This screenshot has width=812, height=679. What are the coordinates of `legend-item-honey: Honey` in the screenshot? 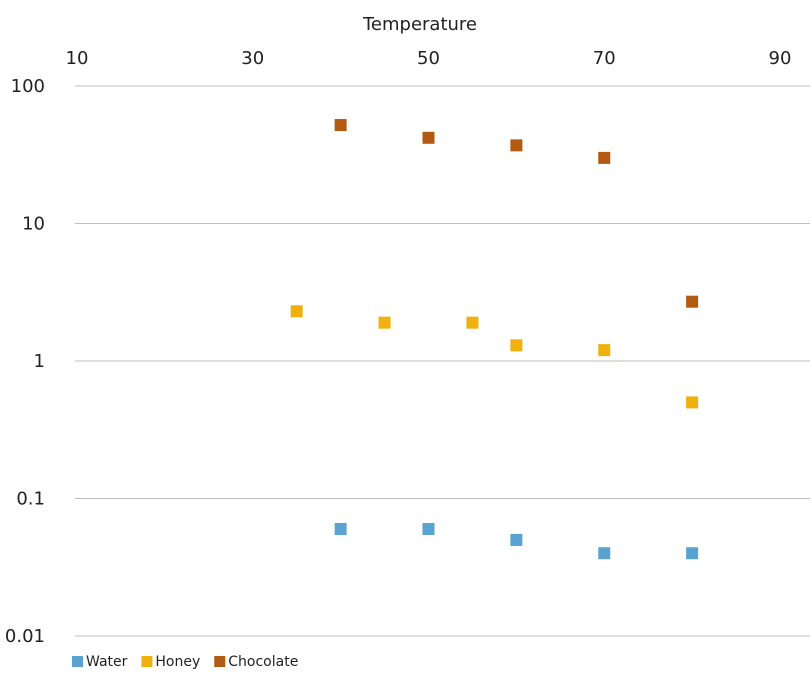 It's located at (170, 662).